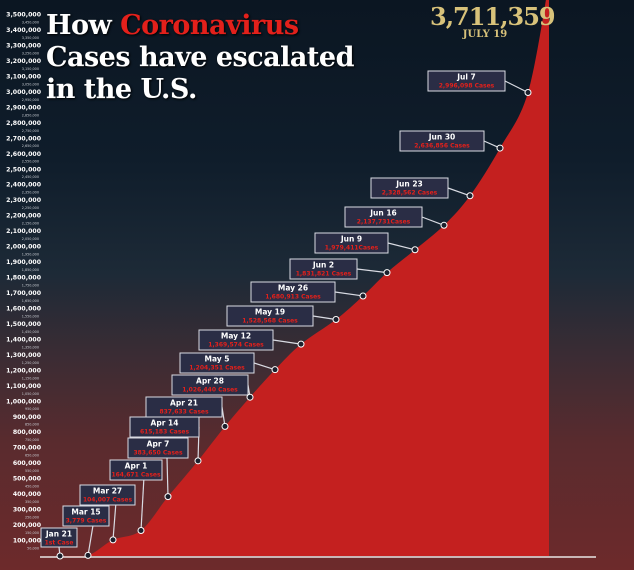 The width and height of the screenshot is (634, 570). What do you see at coordinates (24, 107) in the screenshot?
I see `y-tick-label: 2,900,000` at bounding box center [24, 107].